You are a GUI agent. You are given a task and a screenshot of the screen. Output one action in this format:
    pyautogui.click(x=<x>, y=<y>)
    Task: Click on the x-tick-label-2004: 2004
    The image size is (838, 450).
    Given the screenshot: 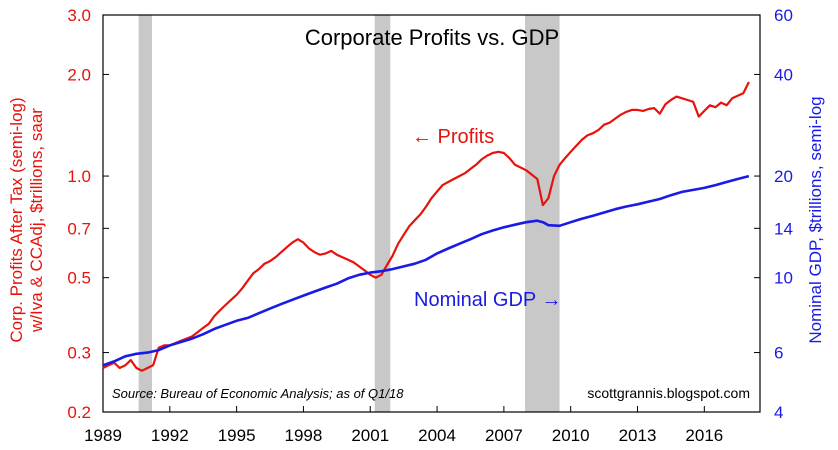 What is the action you would take?
    pyautogui.click(x=437, y=435)
    